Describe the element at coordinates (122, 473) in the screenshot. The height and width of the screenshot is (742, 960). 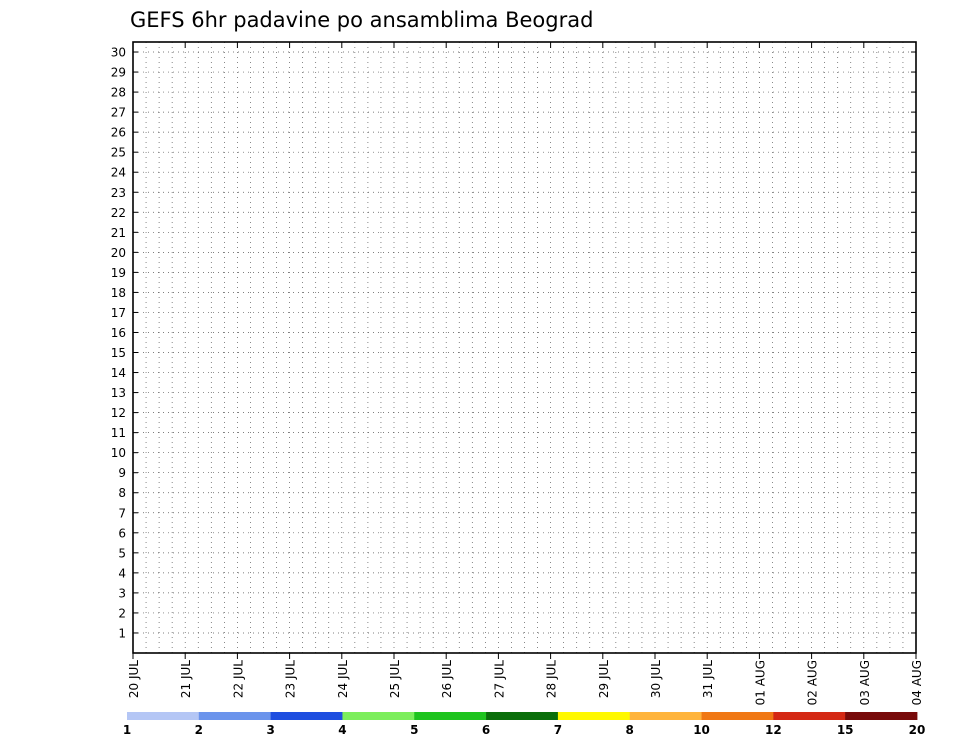
I see `y-tick-label: 9` at that location.